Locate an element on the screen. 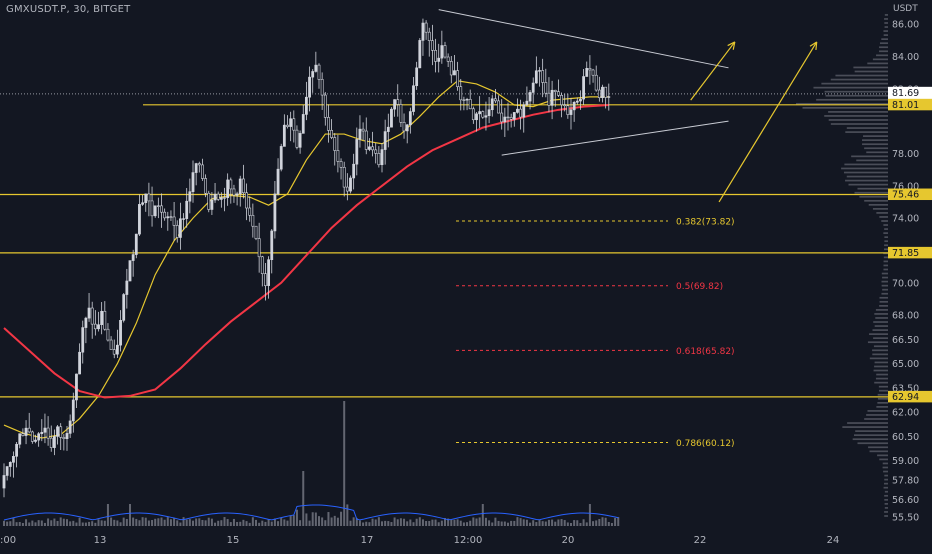 The width and height of the screenshot is (932, 554). price-label-box is located at coordinates (910, 252).